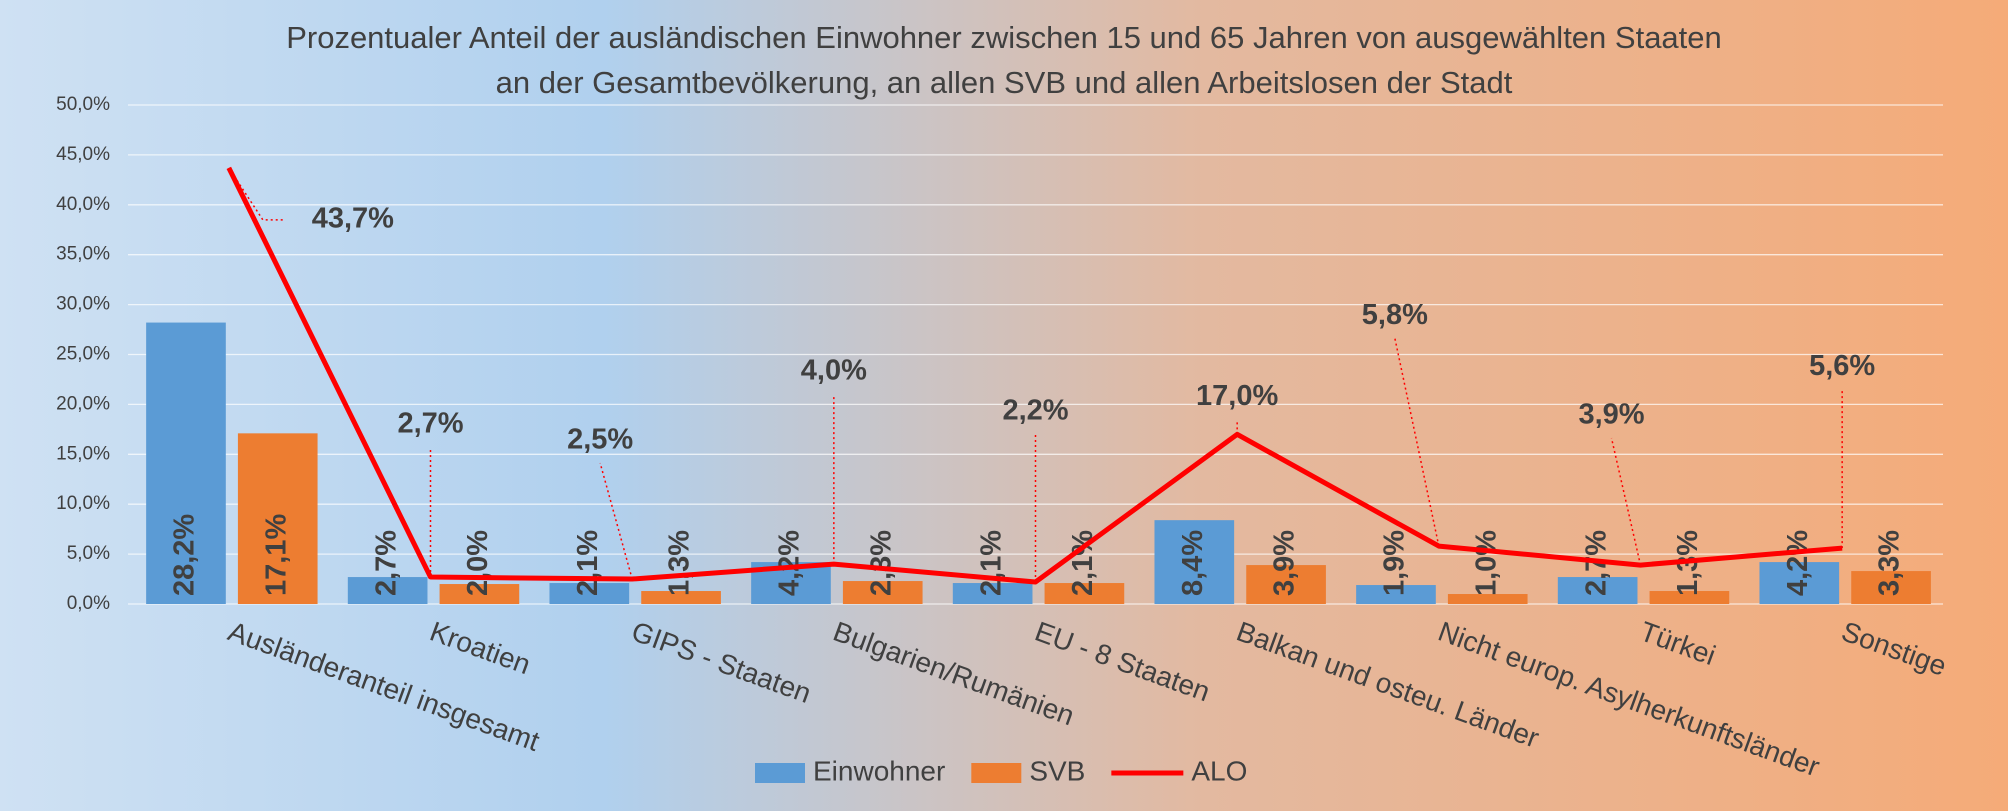  What do you see at coordinates (879, 770) in the screenshot?
I see `legend-label: Einwohner` at bounding box center [879, 770].